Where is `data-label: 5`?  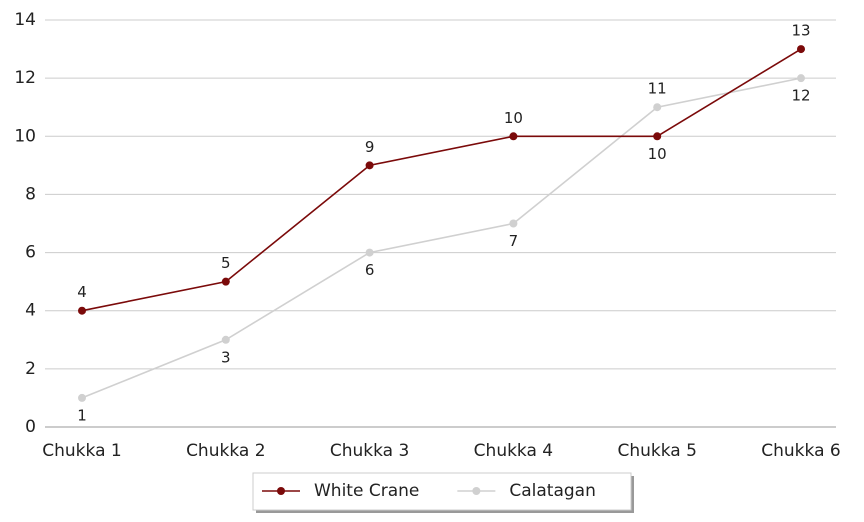
data-label: 5 is located at coordinates (226, 263).